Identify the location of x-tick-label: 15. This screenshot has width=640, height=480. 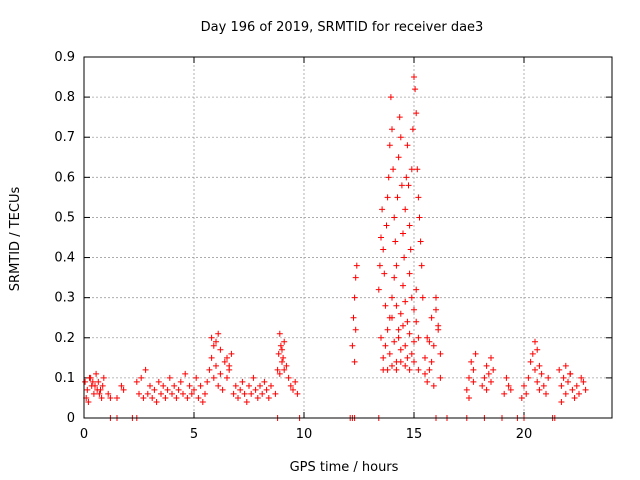
(414, 434).